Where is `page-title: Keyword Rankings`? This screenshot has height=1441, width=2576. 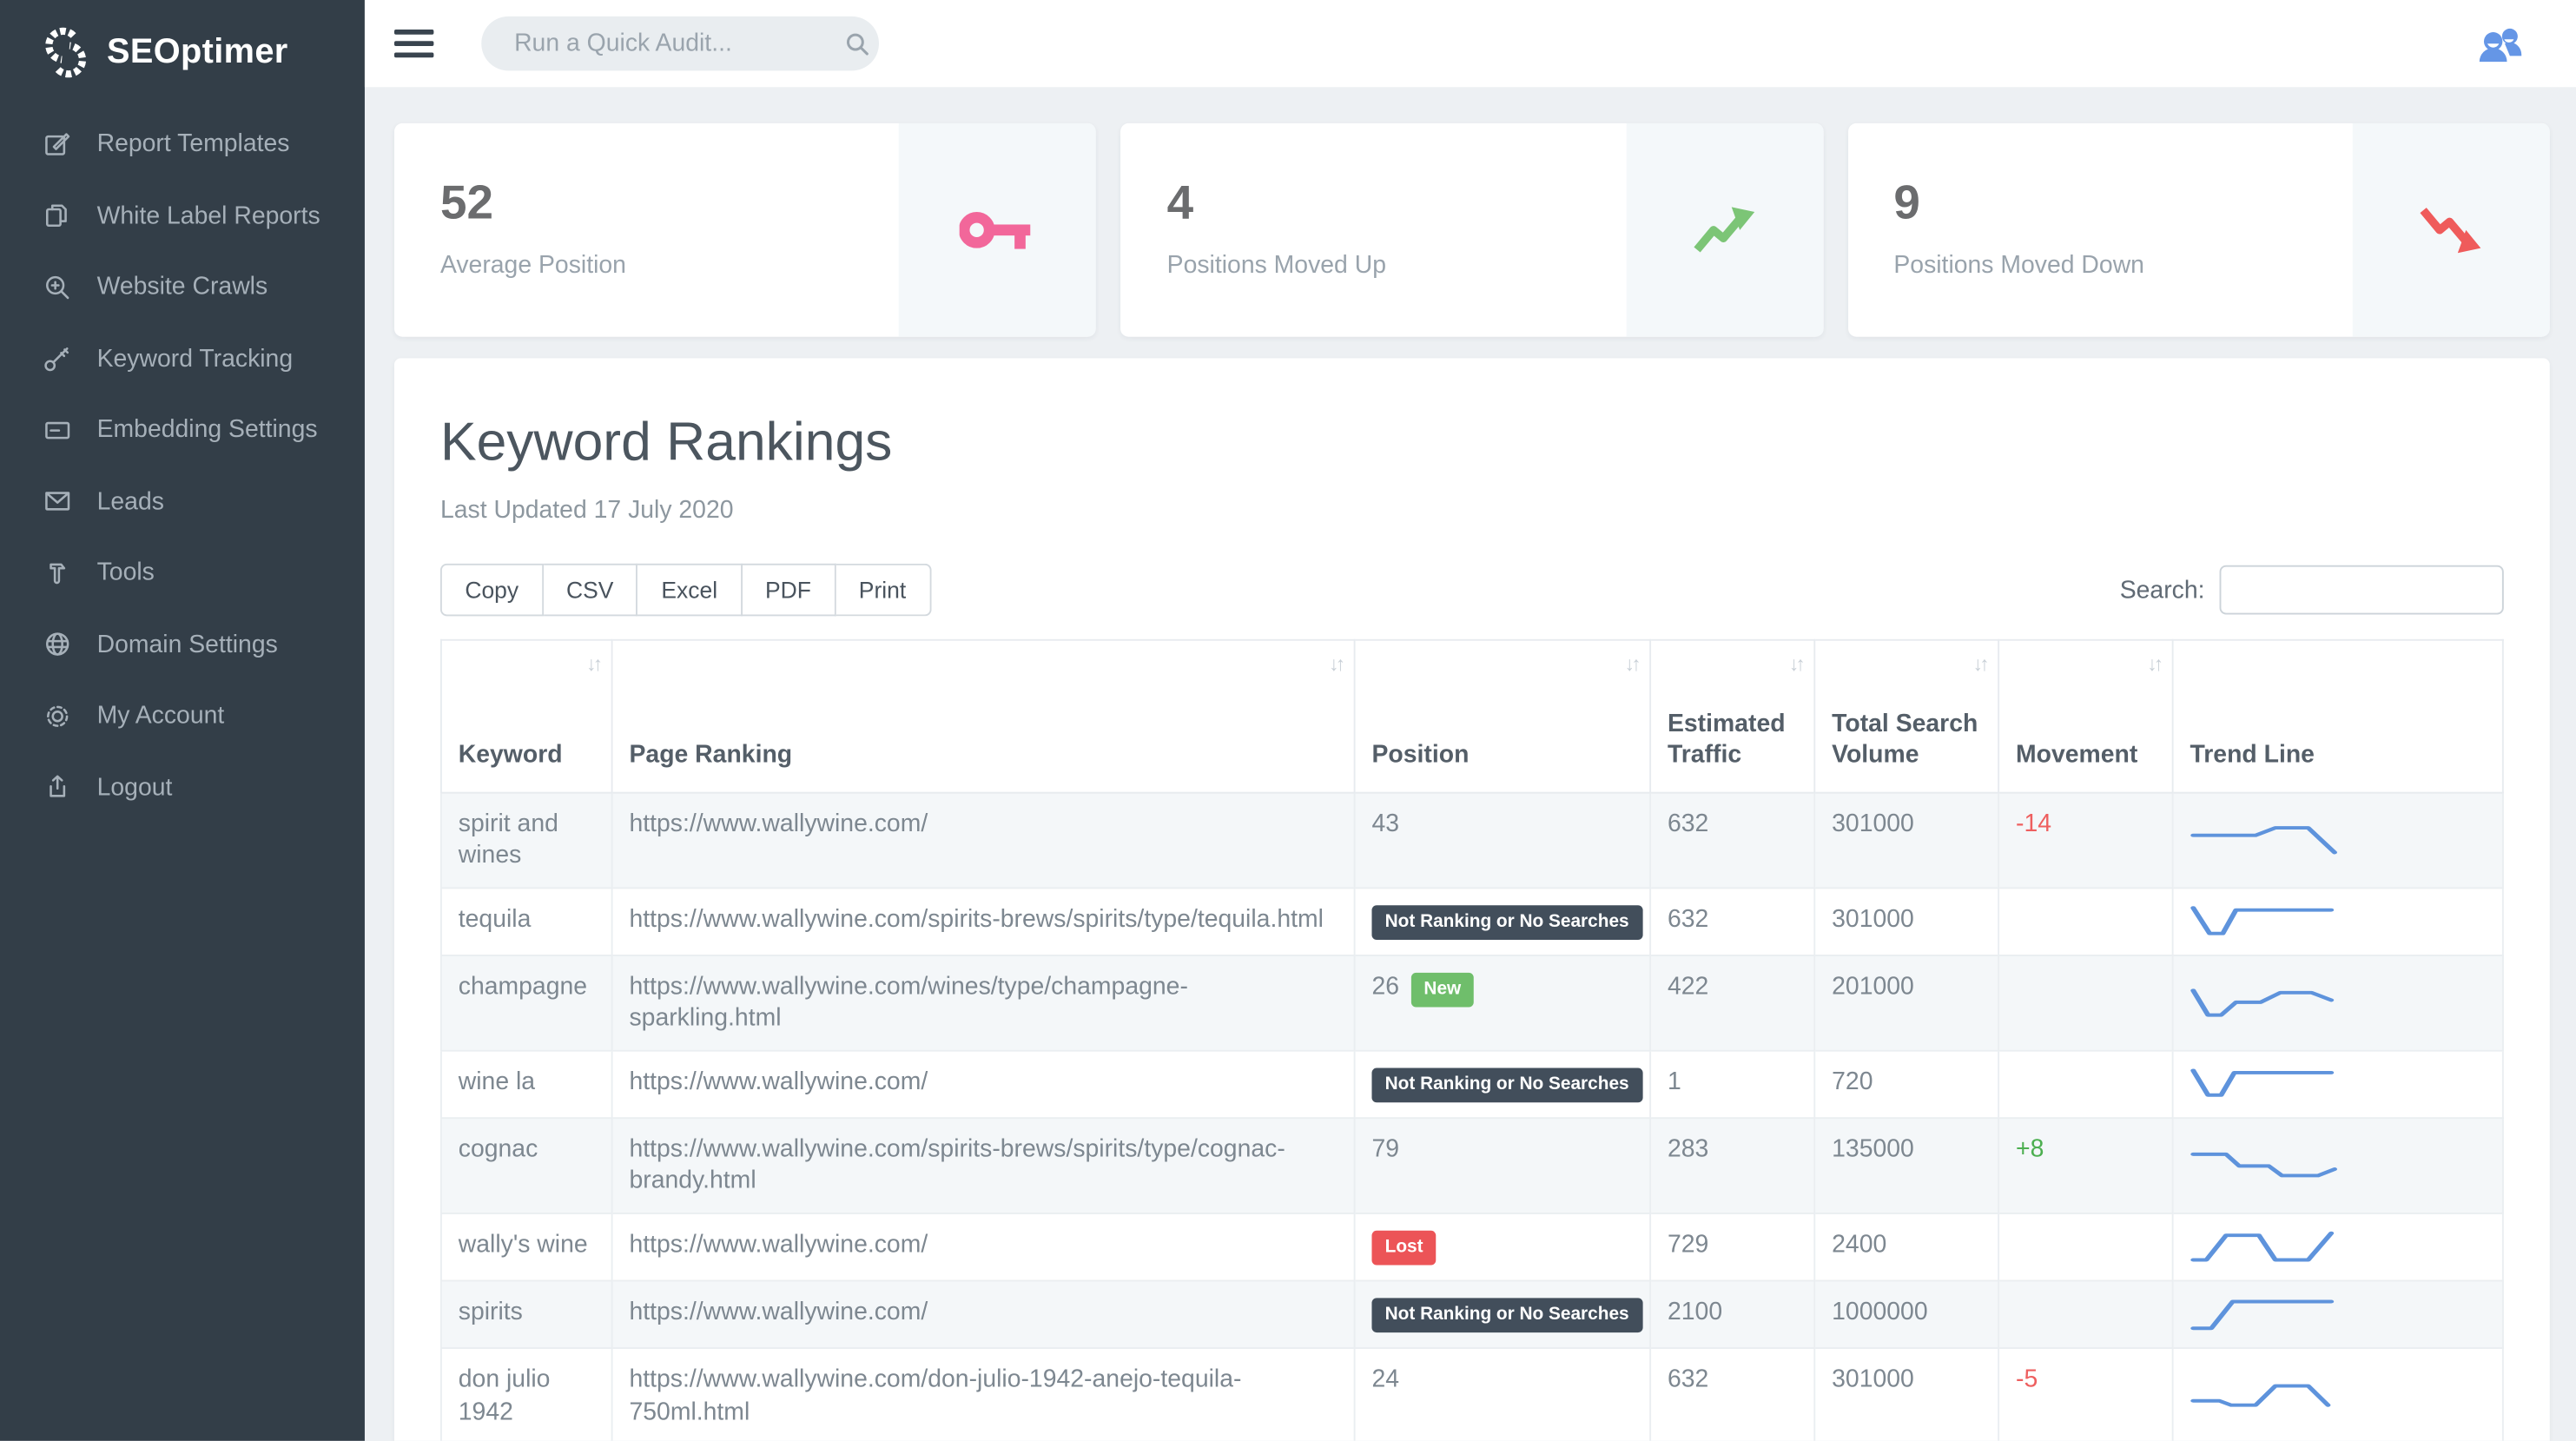
page-title: Keyword Rankings is located at coordinates (666, 441).